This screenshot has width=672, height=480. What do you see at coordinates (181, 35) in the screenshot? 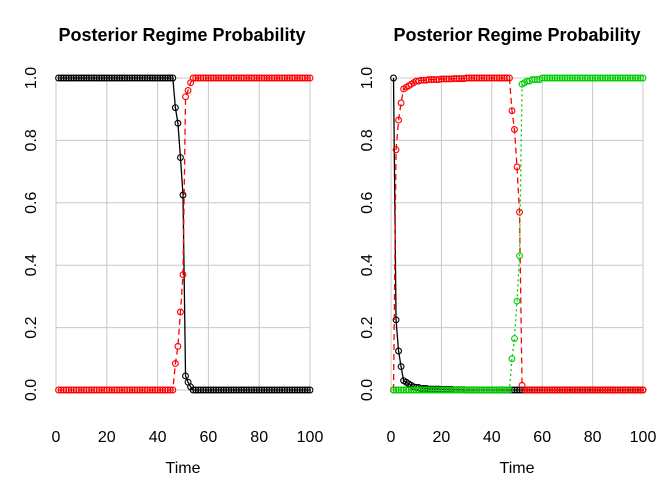
I see `chart-title: Posterior Regime Probability` at bounding box center [181, 35].